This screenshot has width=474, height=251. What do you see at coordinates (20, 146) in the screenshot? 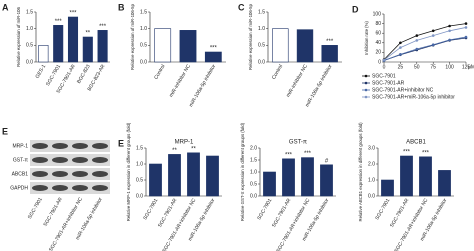
I see `blot-row-label: MRP-1` at bounding box center [20, 146].